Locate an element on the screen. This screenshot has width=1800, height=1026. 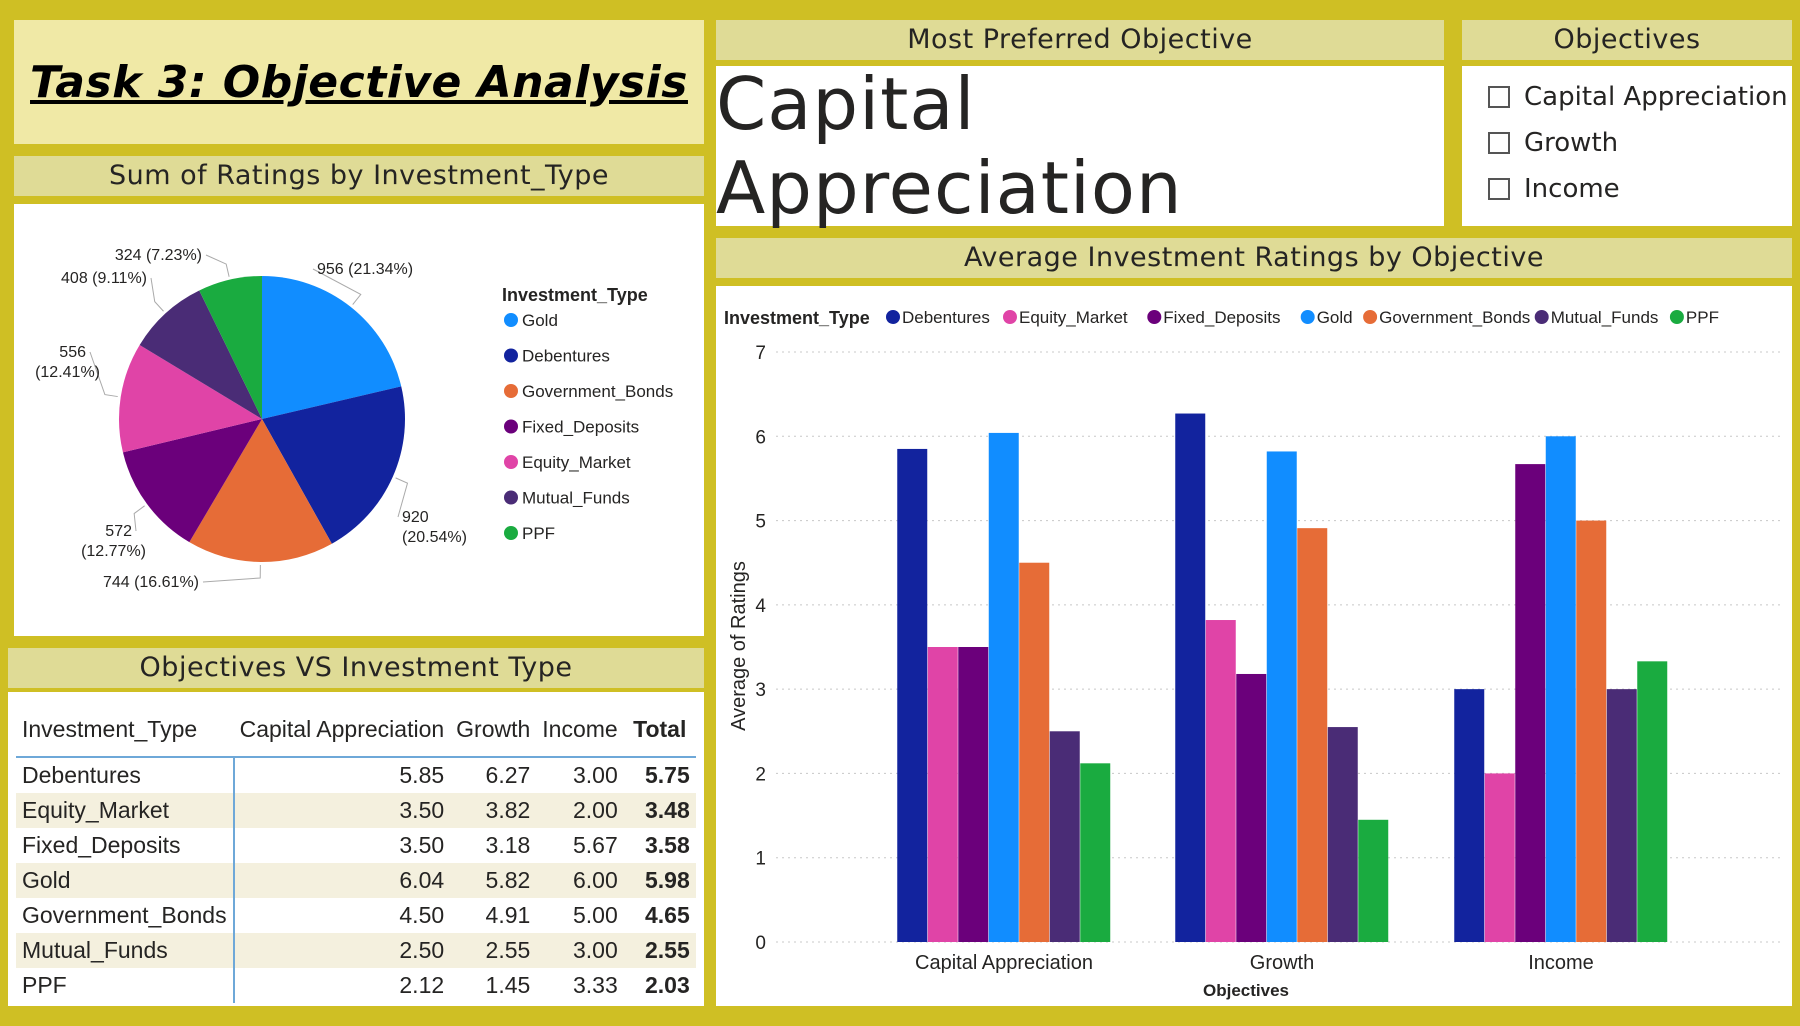
table-cell: 2.12 is located at coordinates (422, 985).